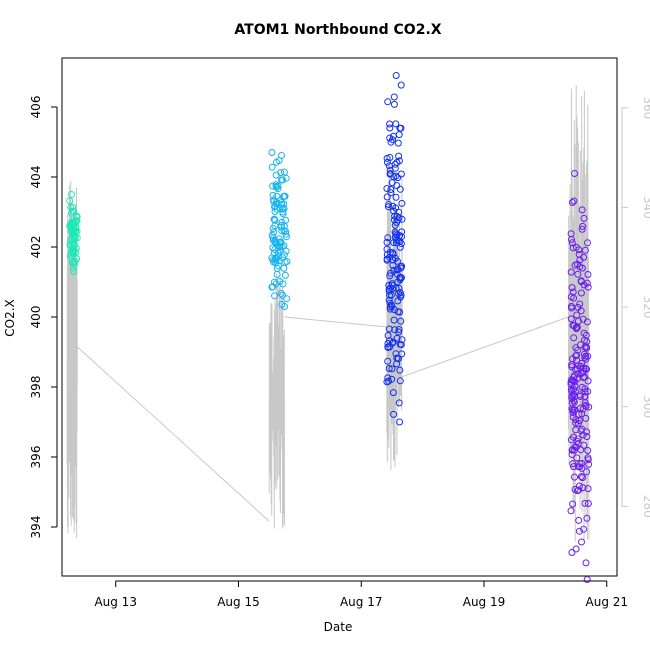 This screenshot has width=650, height=650. What do you see at coordinates (36, 527) in the screenshot?
I see `y-left-tick-label: 394` at bounding box center [36, 527].